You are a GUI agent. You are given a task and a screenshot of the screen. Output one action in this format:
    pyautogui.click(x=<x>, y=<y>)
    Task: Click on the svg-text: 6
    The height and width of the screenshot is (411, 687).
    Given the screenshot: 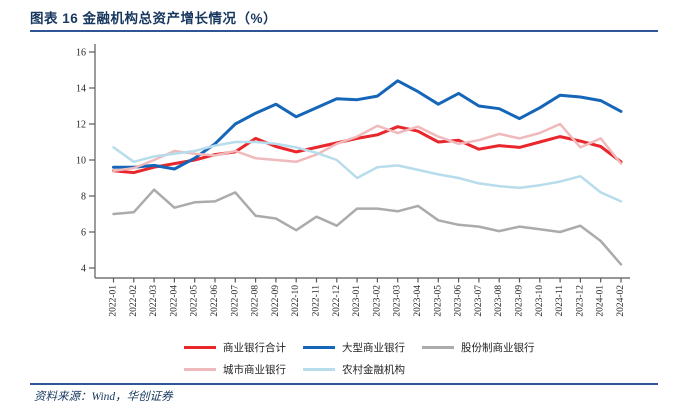 What is the action you would take?
    pyautogui.click(x=83, y=233)
    